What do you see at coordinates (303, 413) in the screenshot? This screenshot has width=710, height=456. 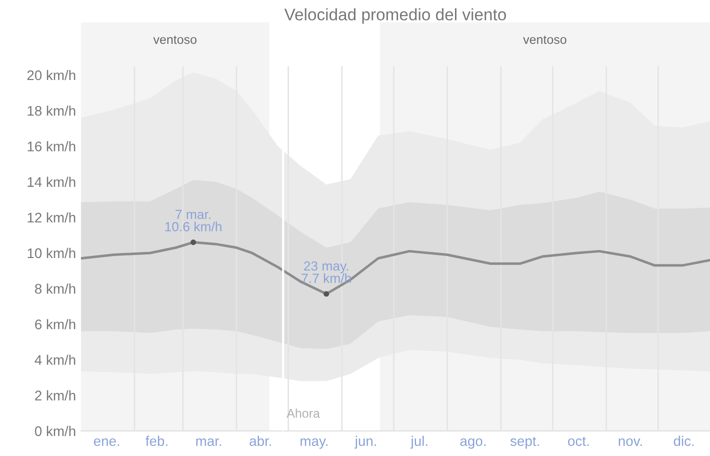 I see `ref-line-label: Ahora` at bounding box center [303, 413].